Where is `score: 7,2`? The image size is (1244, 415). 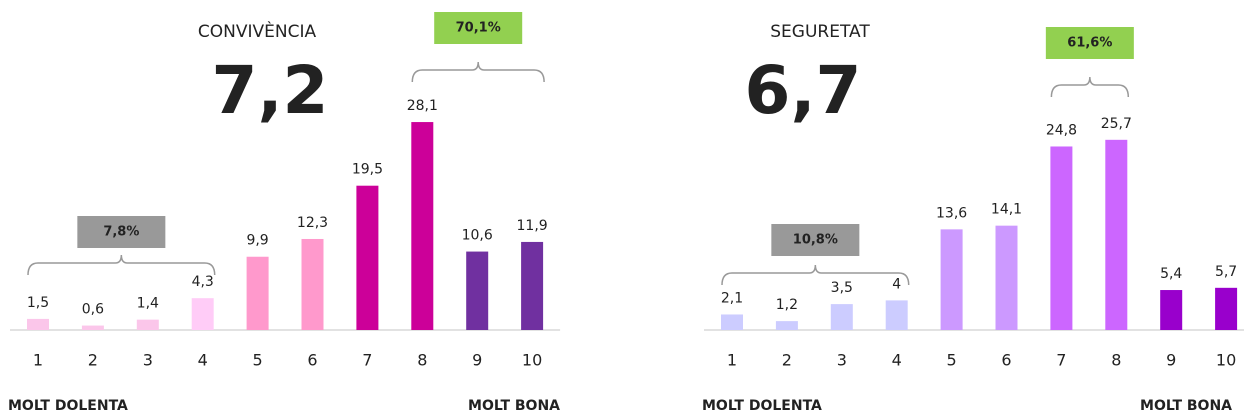
score: 7,2 is located at coordinates (270, 90).